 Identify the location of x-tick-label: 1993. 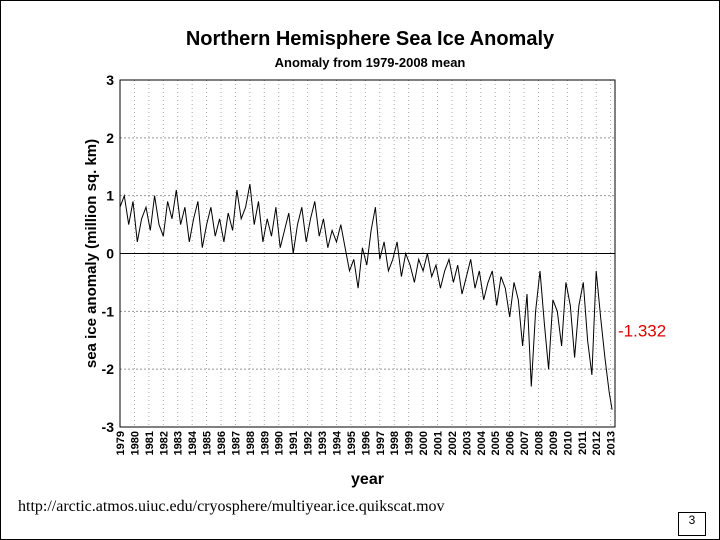
(323, 443).